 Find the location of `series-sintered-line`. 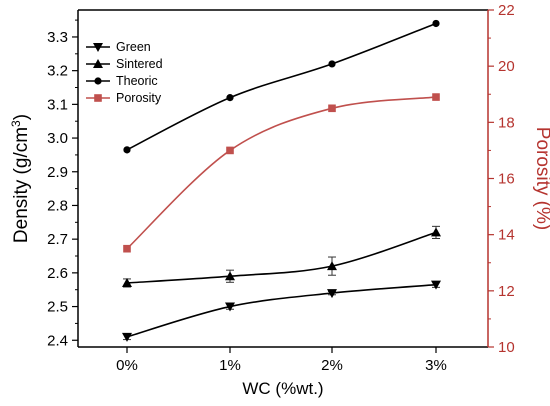

series-sintered-line is located at coordinates (281, 257).